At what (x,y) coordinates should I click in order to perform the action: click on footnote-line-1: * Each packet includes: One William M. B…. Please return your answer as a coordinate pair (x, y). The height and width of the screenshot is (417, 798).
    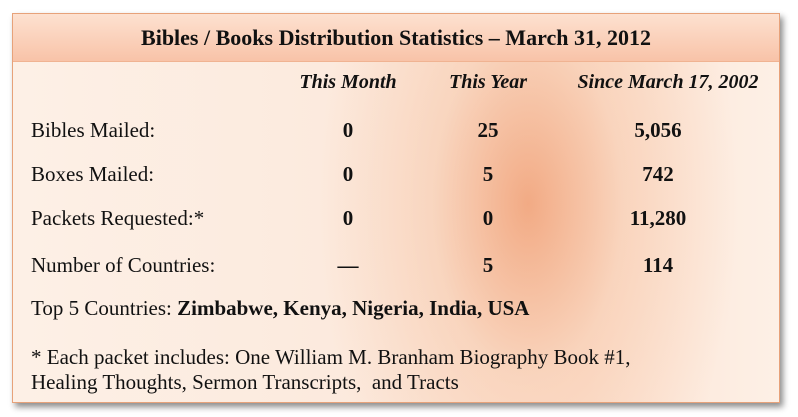
    Looking at the image, I should click on (331, 357).